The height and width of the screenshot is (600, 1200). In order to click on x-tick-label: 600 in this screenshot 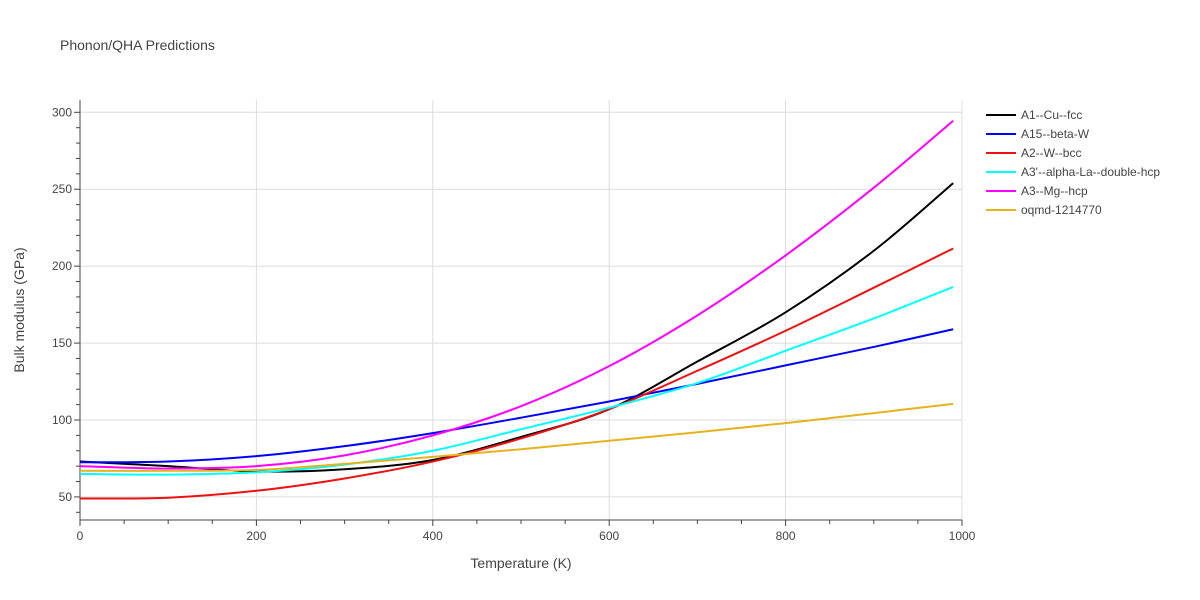, I will do `click(609, 536)`.